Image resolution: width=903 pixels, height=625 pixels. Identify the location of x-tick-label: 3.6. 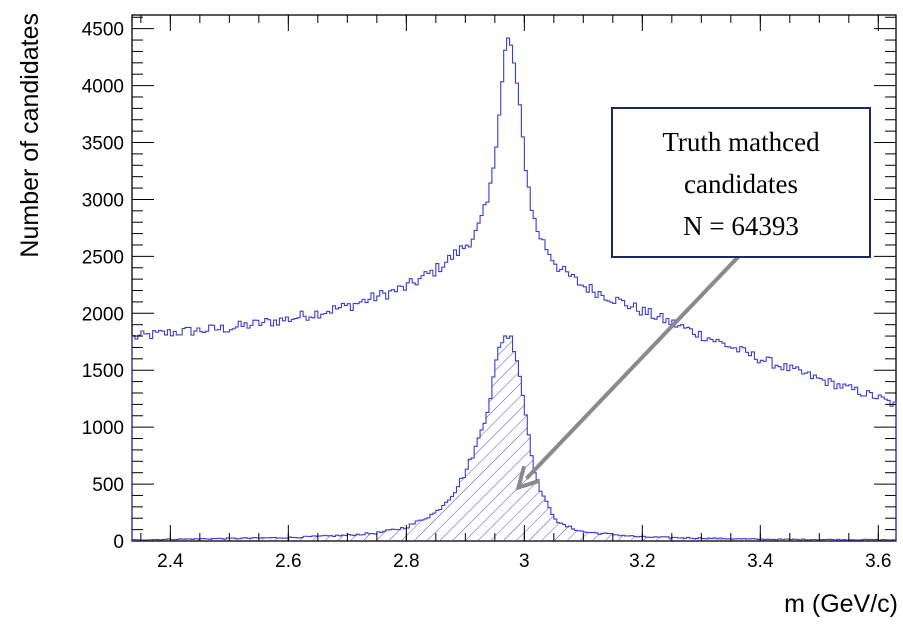
(878, 561).